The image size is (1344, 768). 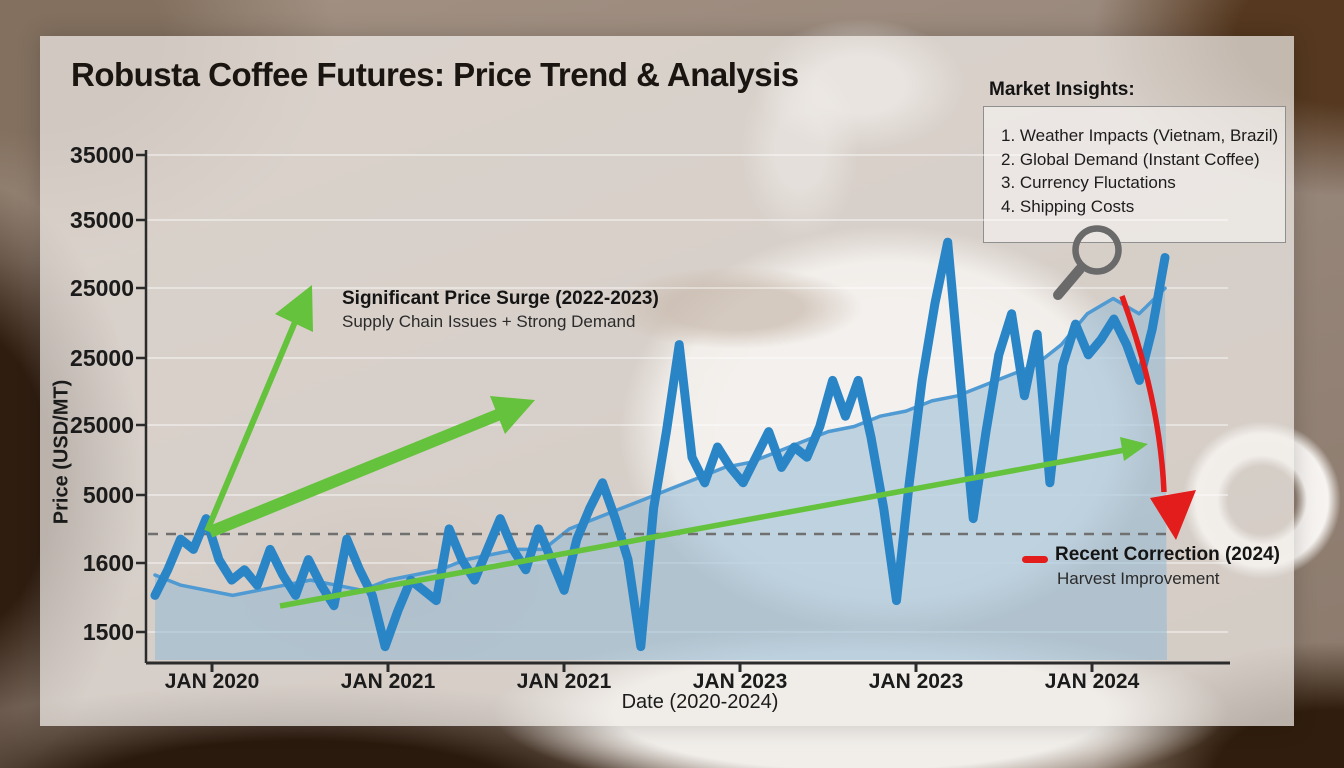 I want to click on correction-title: Recent Correction (2024), so click(x=1167, y=554).